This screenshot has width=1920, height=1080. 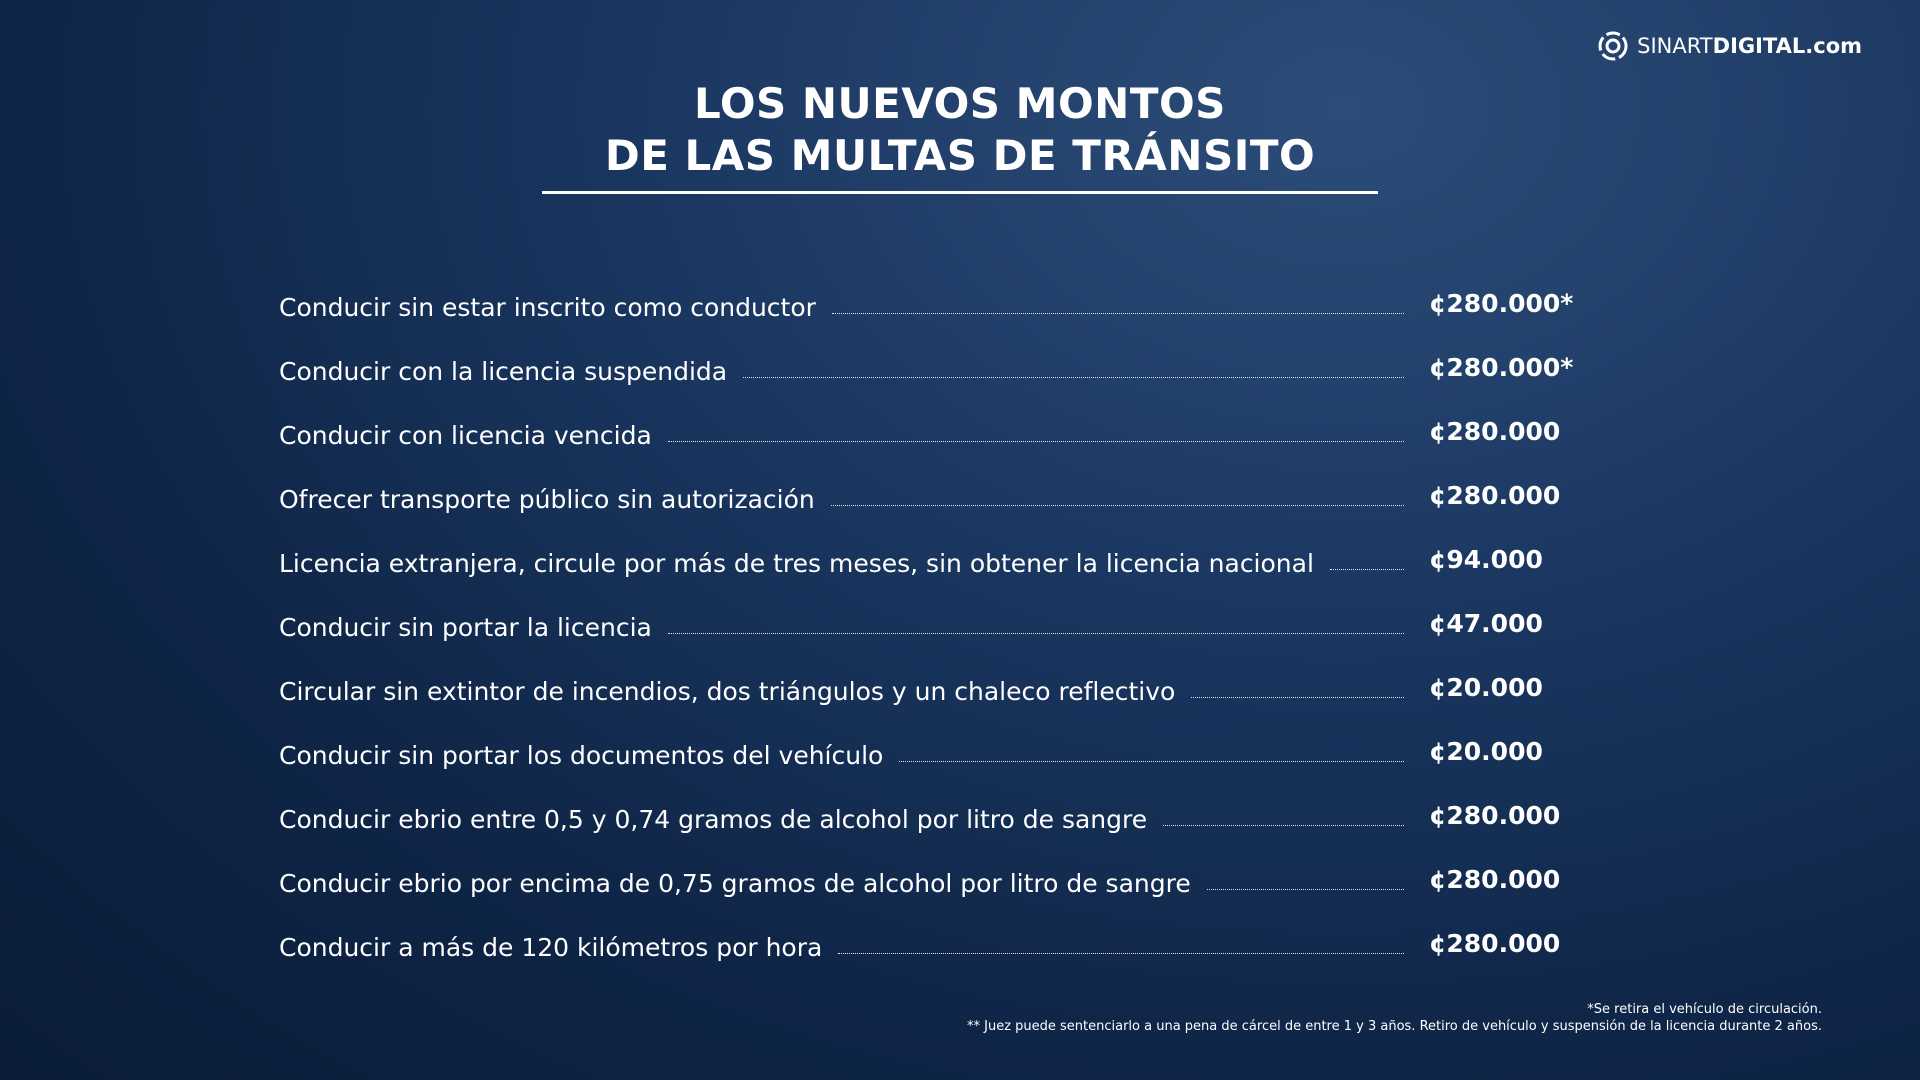 I want to click on logo: SINARTDIGITAL.com, so click(x=1729, y=46).